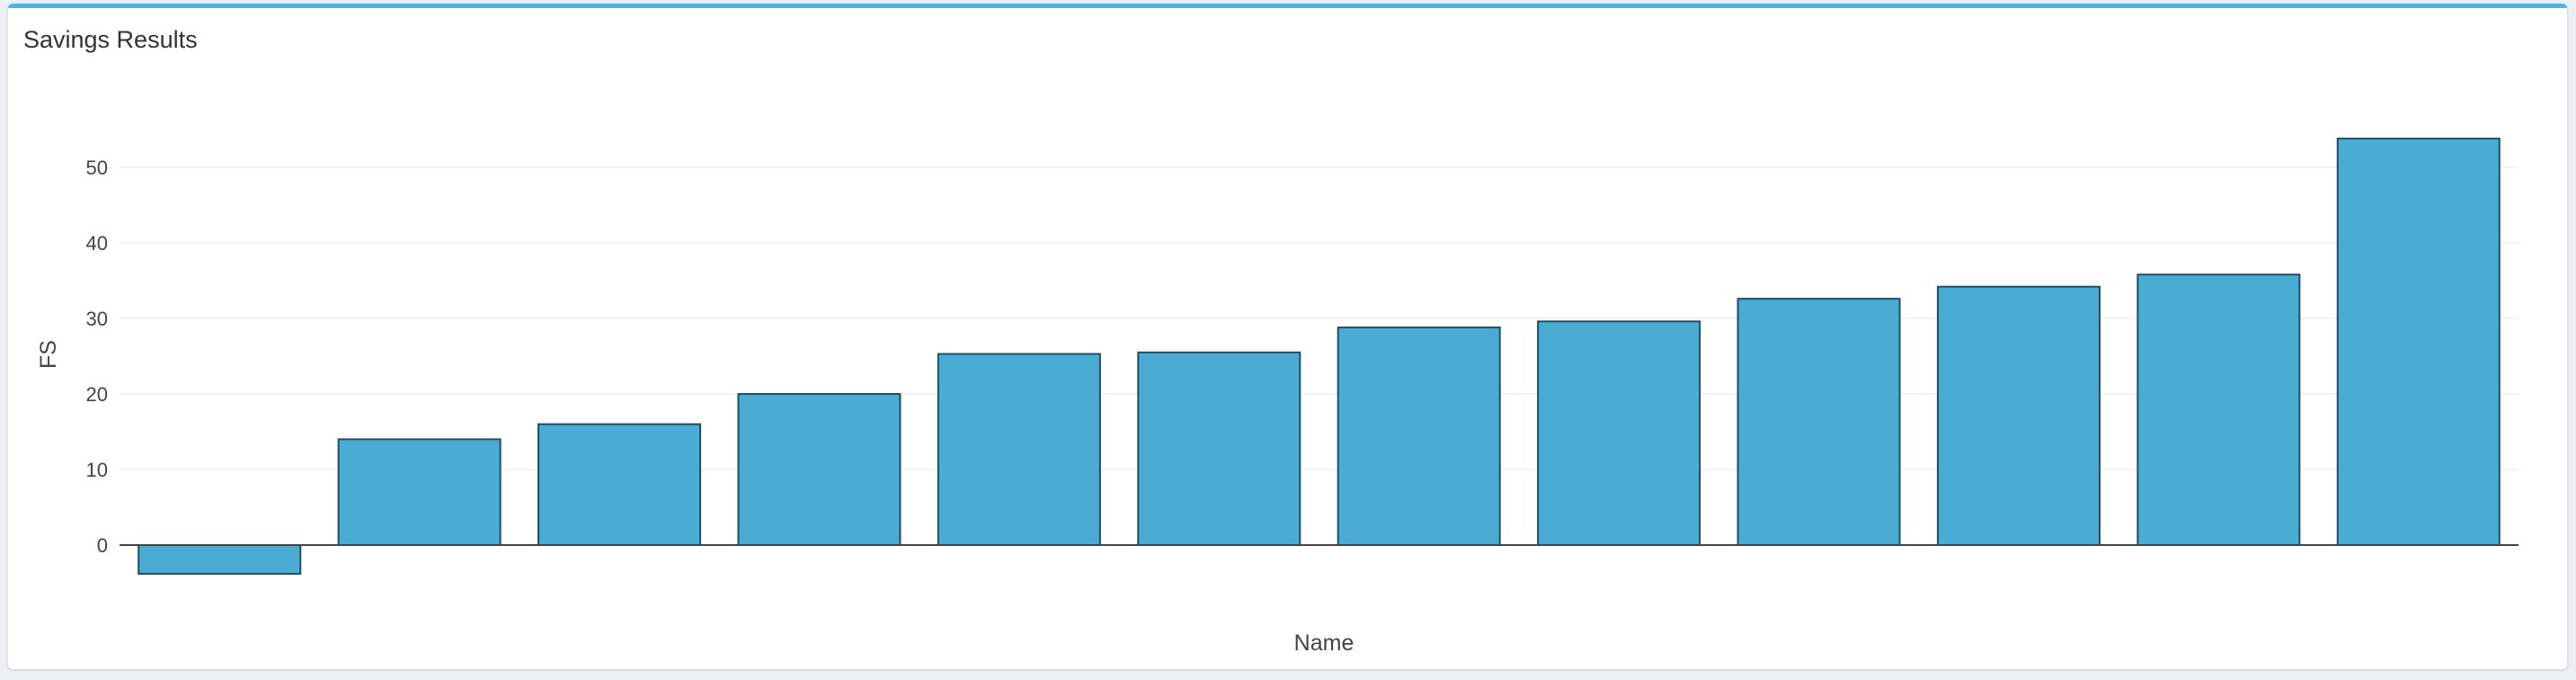 The width and height of the screenshot is (2576, 680). Describe the element at coordinates (97, 244) in the screenshot. I see `y-tick-label: 40` at that location.